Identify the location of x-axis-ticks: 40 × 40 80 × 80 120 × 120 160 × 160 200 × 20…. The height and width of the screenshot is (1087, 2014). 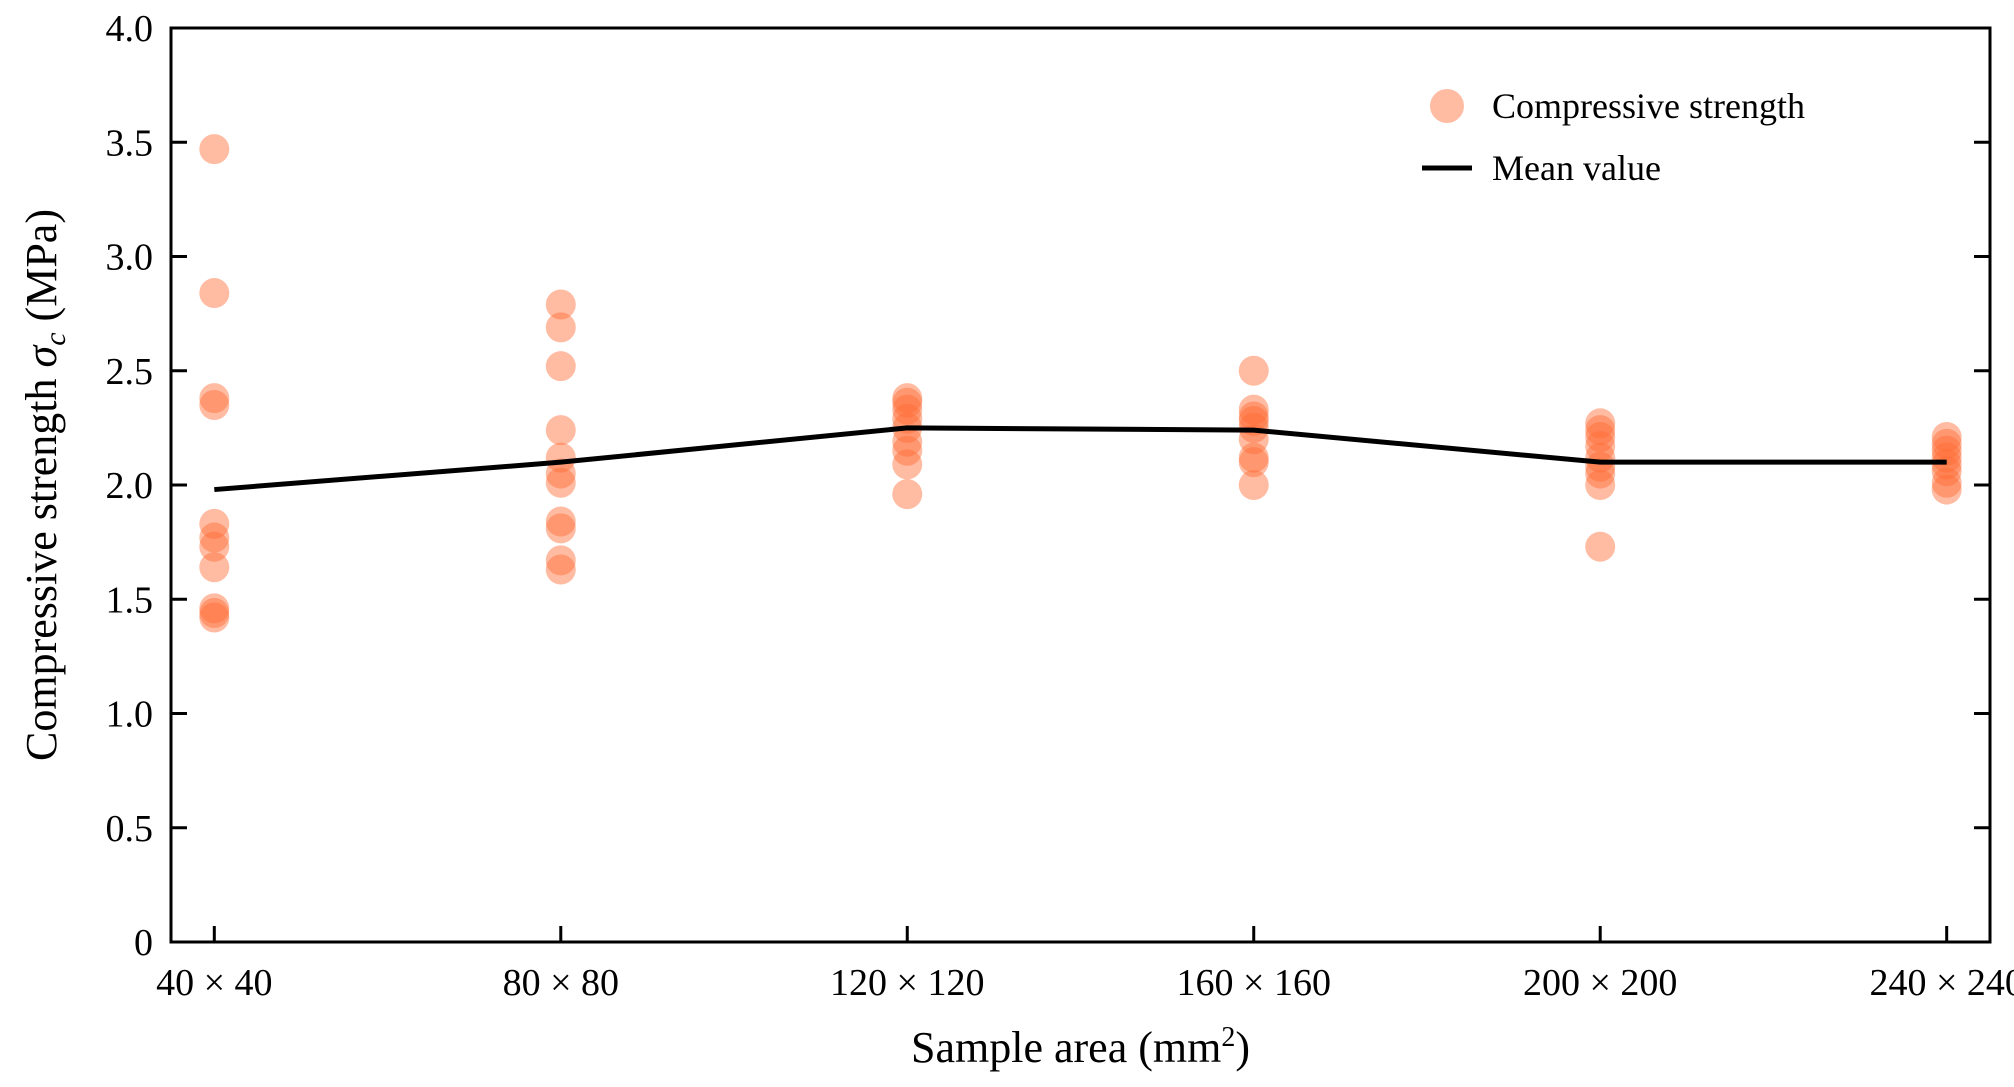
(1085, 965).